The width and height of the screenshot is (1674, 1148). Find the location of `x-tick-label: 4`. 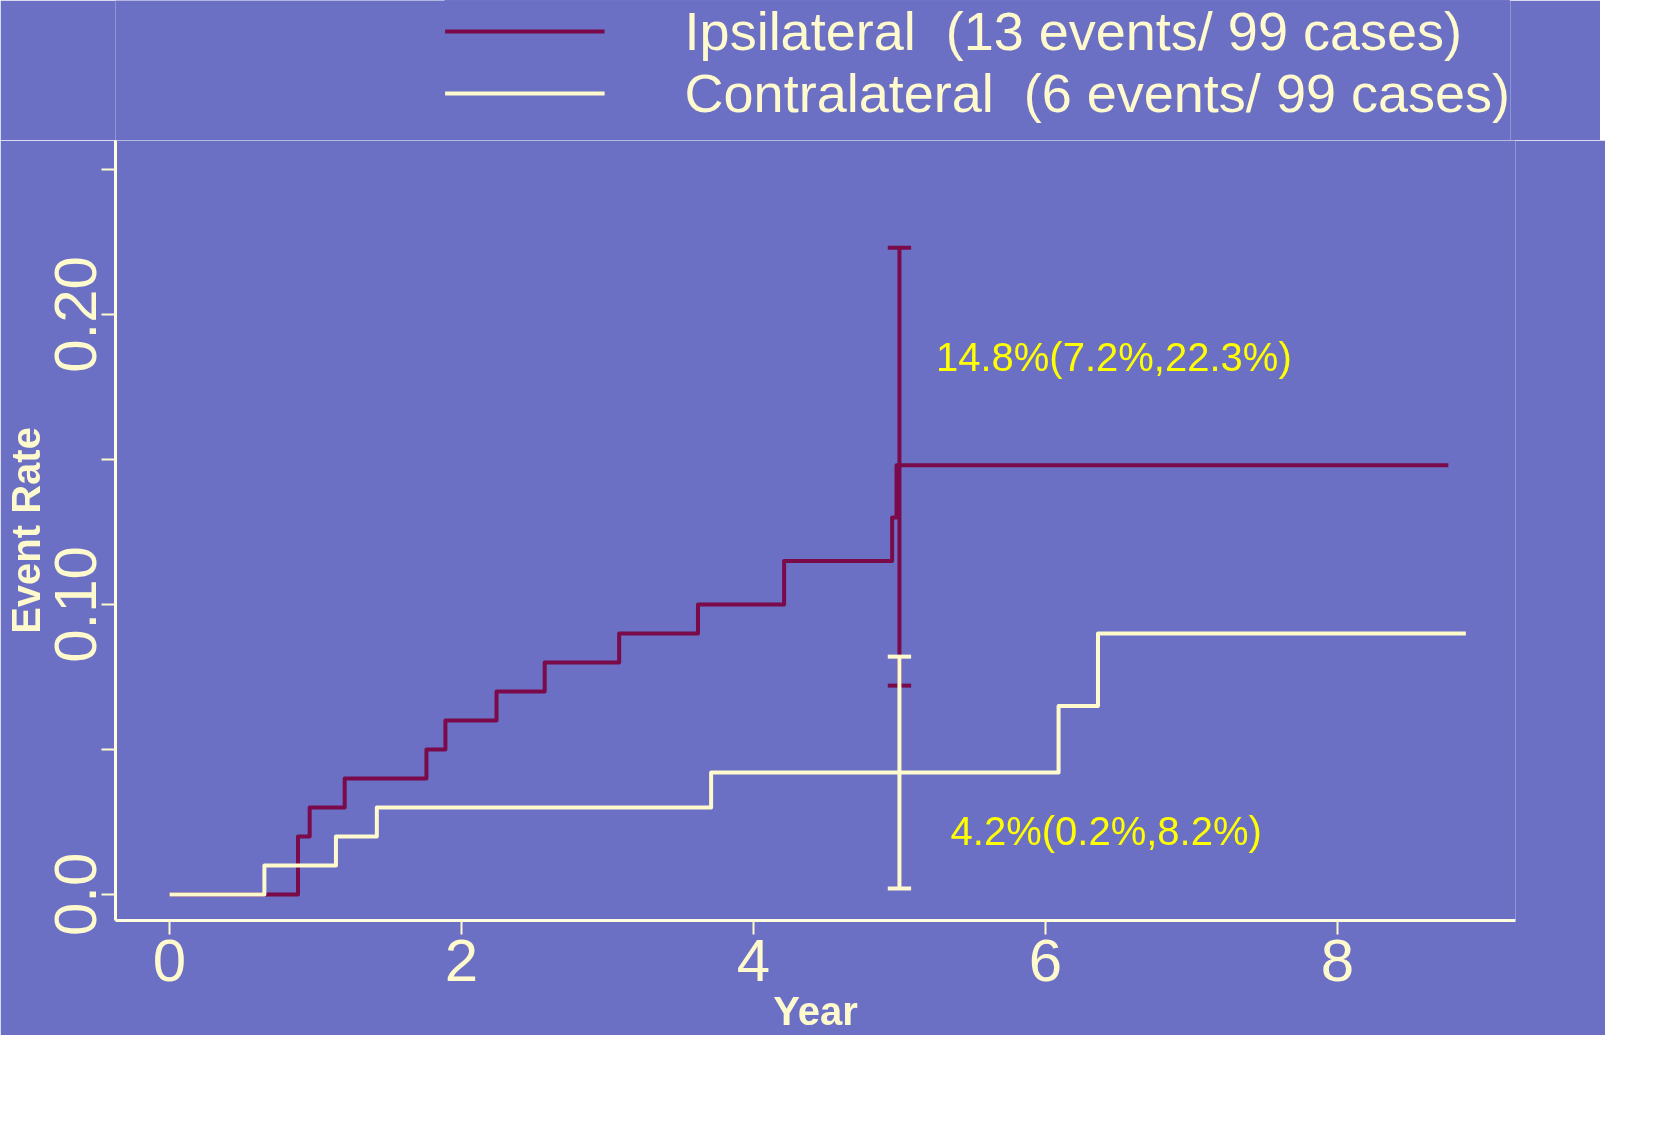

x-tick-label: 4 is located at coordinates (753, 960).